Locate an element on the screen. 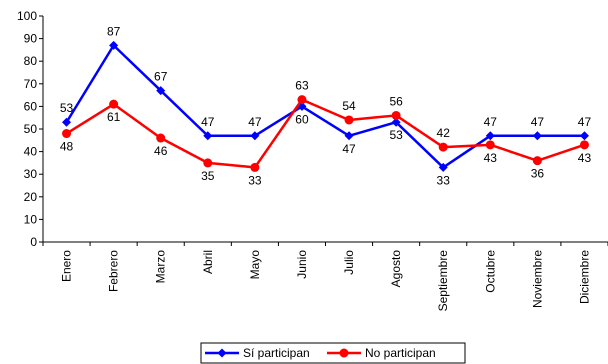  x-tick-label: Septiembre is located at coordinates (443, 281).